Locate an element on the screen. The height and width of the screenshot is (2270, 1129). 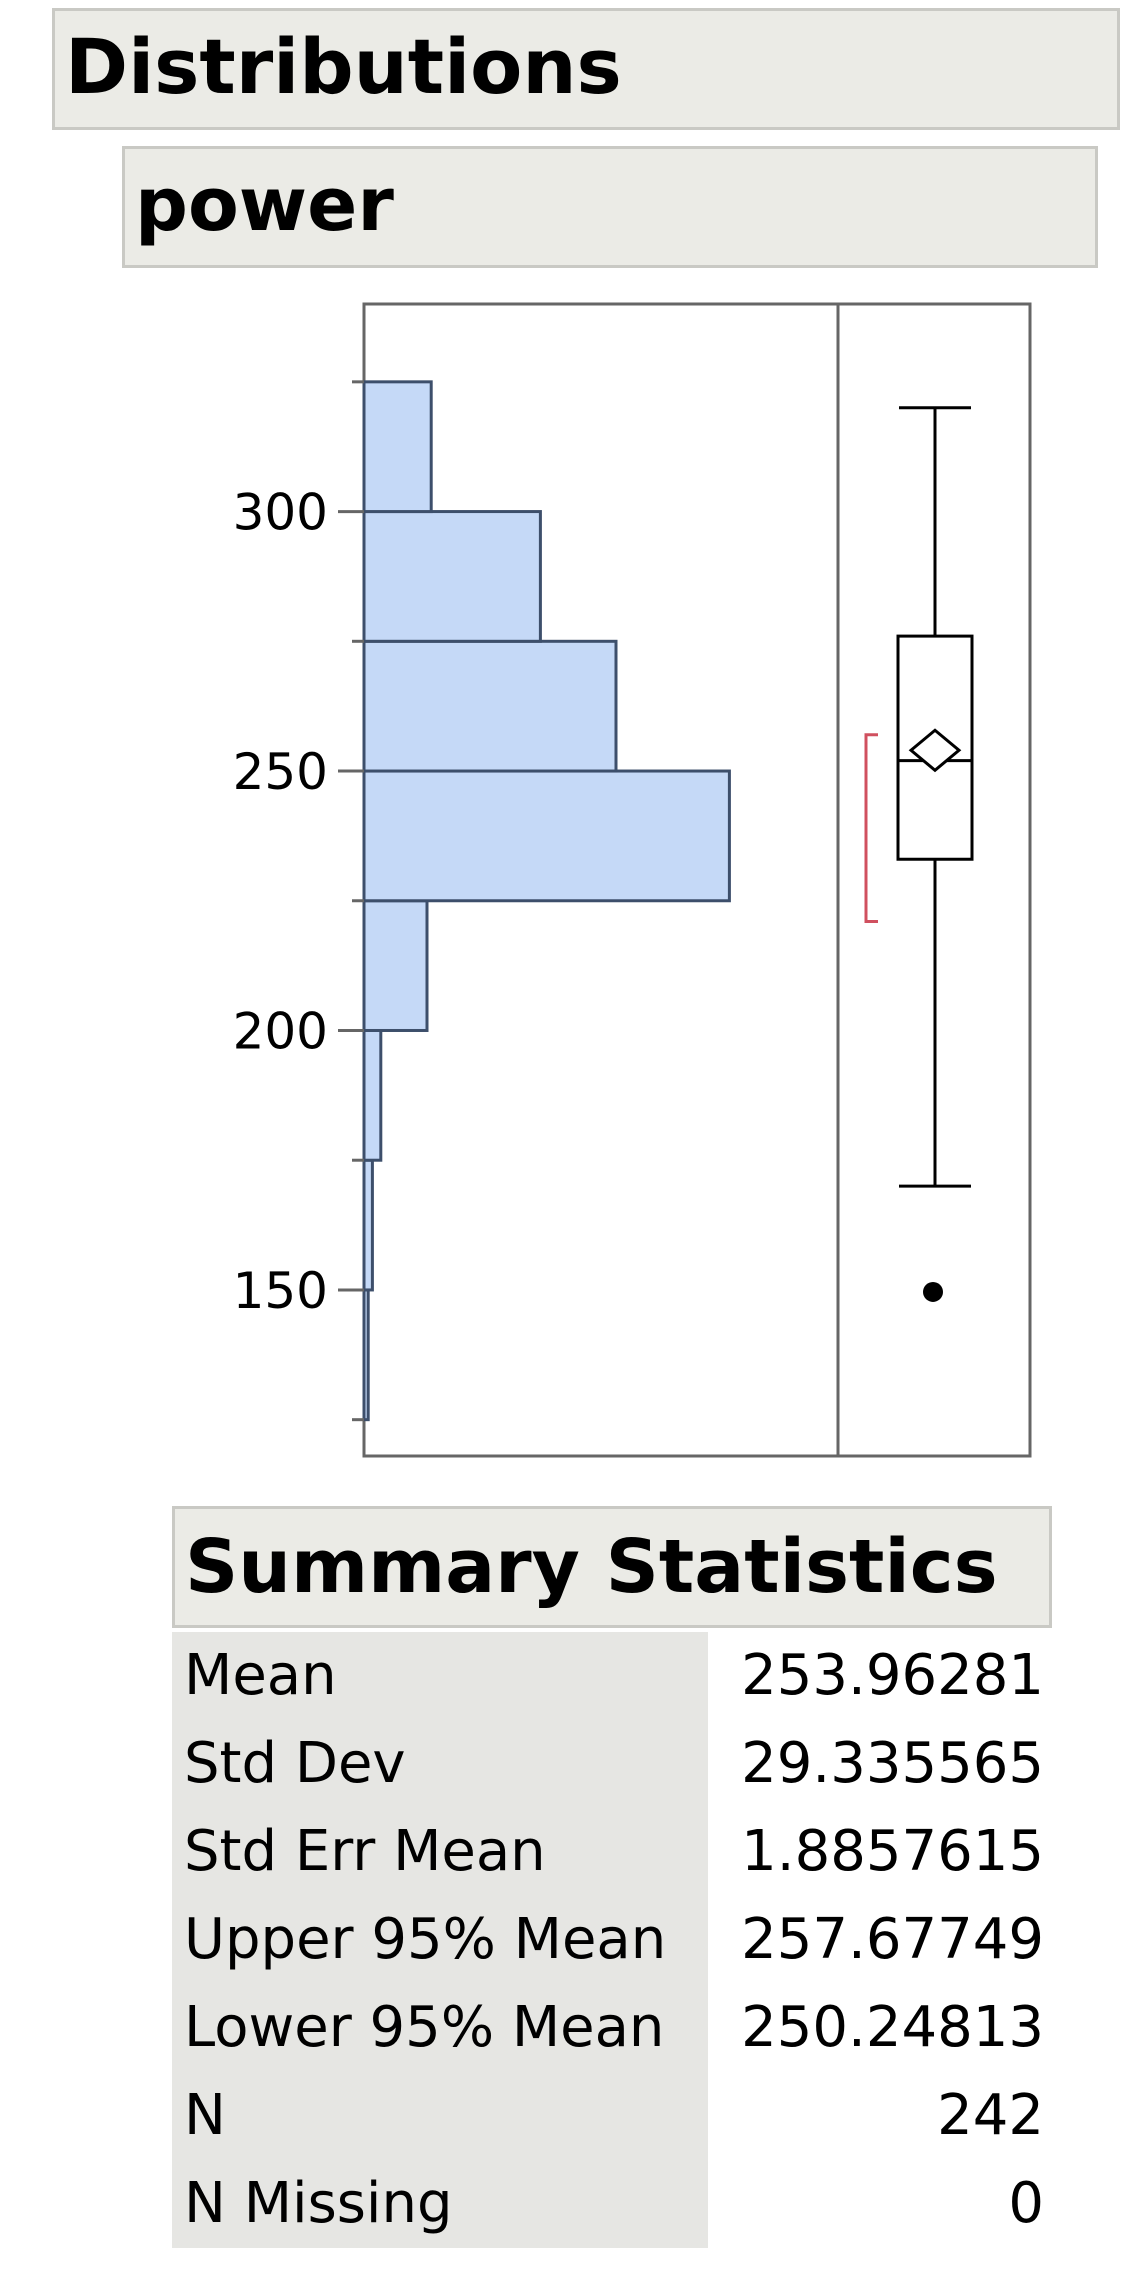
y-tick-label: 200 is located at coordinates (280, 1031).